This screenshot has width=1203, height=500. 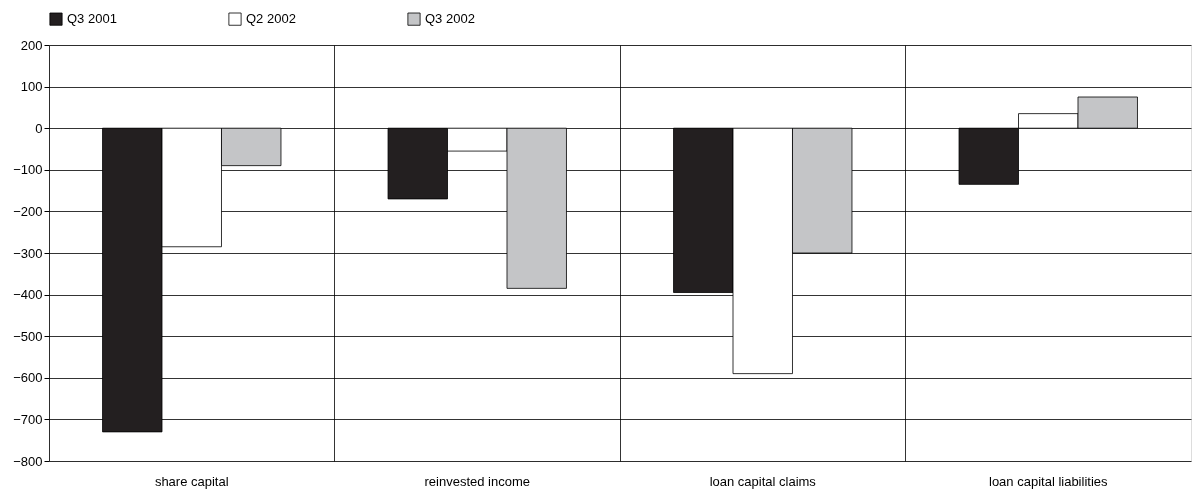 I want to click on y-tick-label: −200, so click(x=28, y=211).